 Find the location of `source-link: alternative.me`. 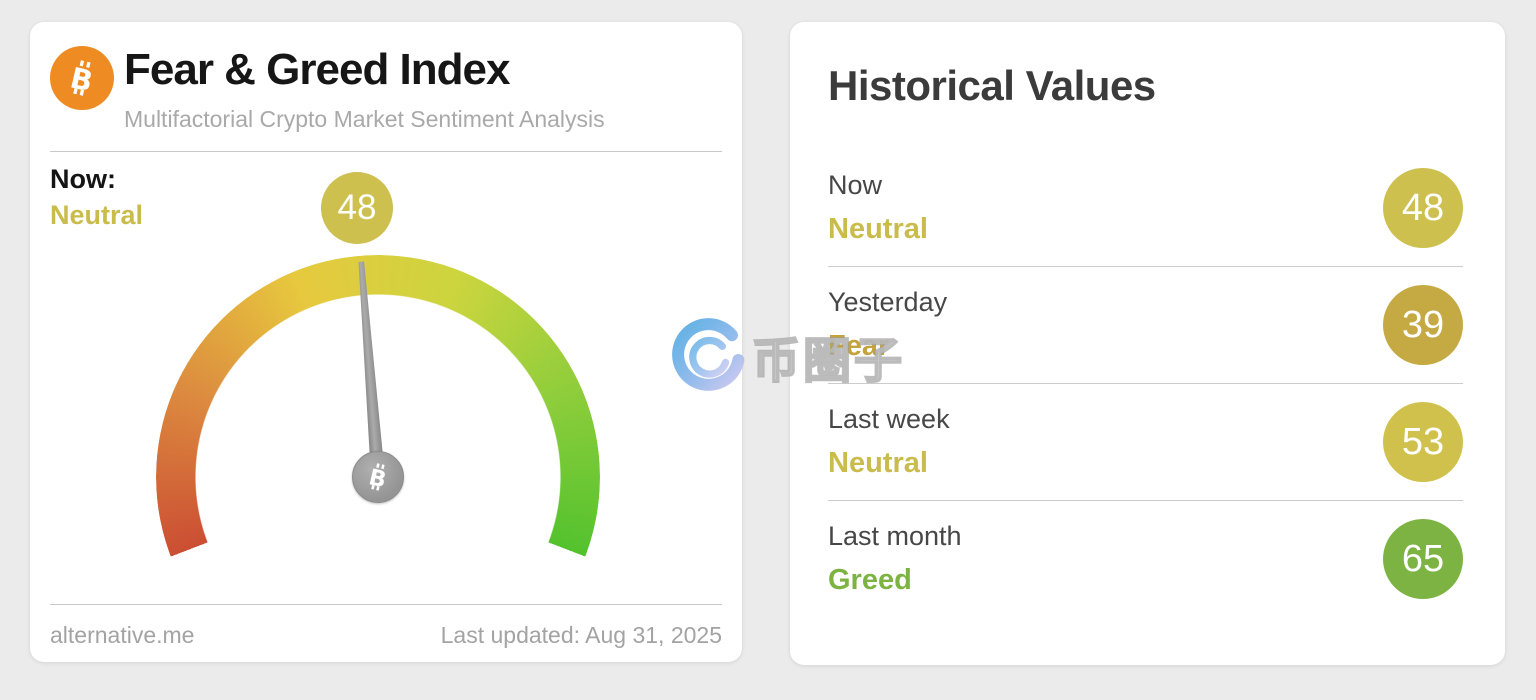

source-link: alternative.me is located at coordinates (122, 635).